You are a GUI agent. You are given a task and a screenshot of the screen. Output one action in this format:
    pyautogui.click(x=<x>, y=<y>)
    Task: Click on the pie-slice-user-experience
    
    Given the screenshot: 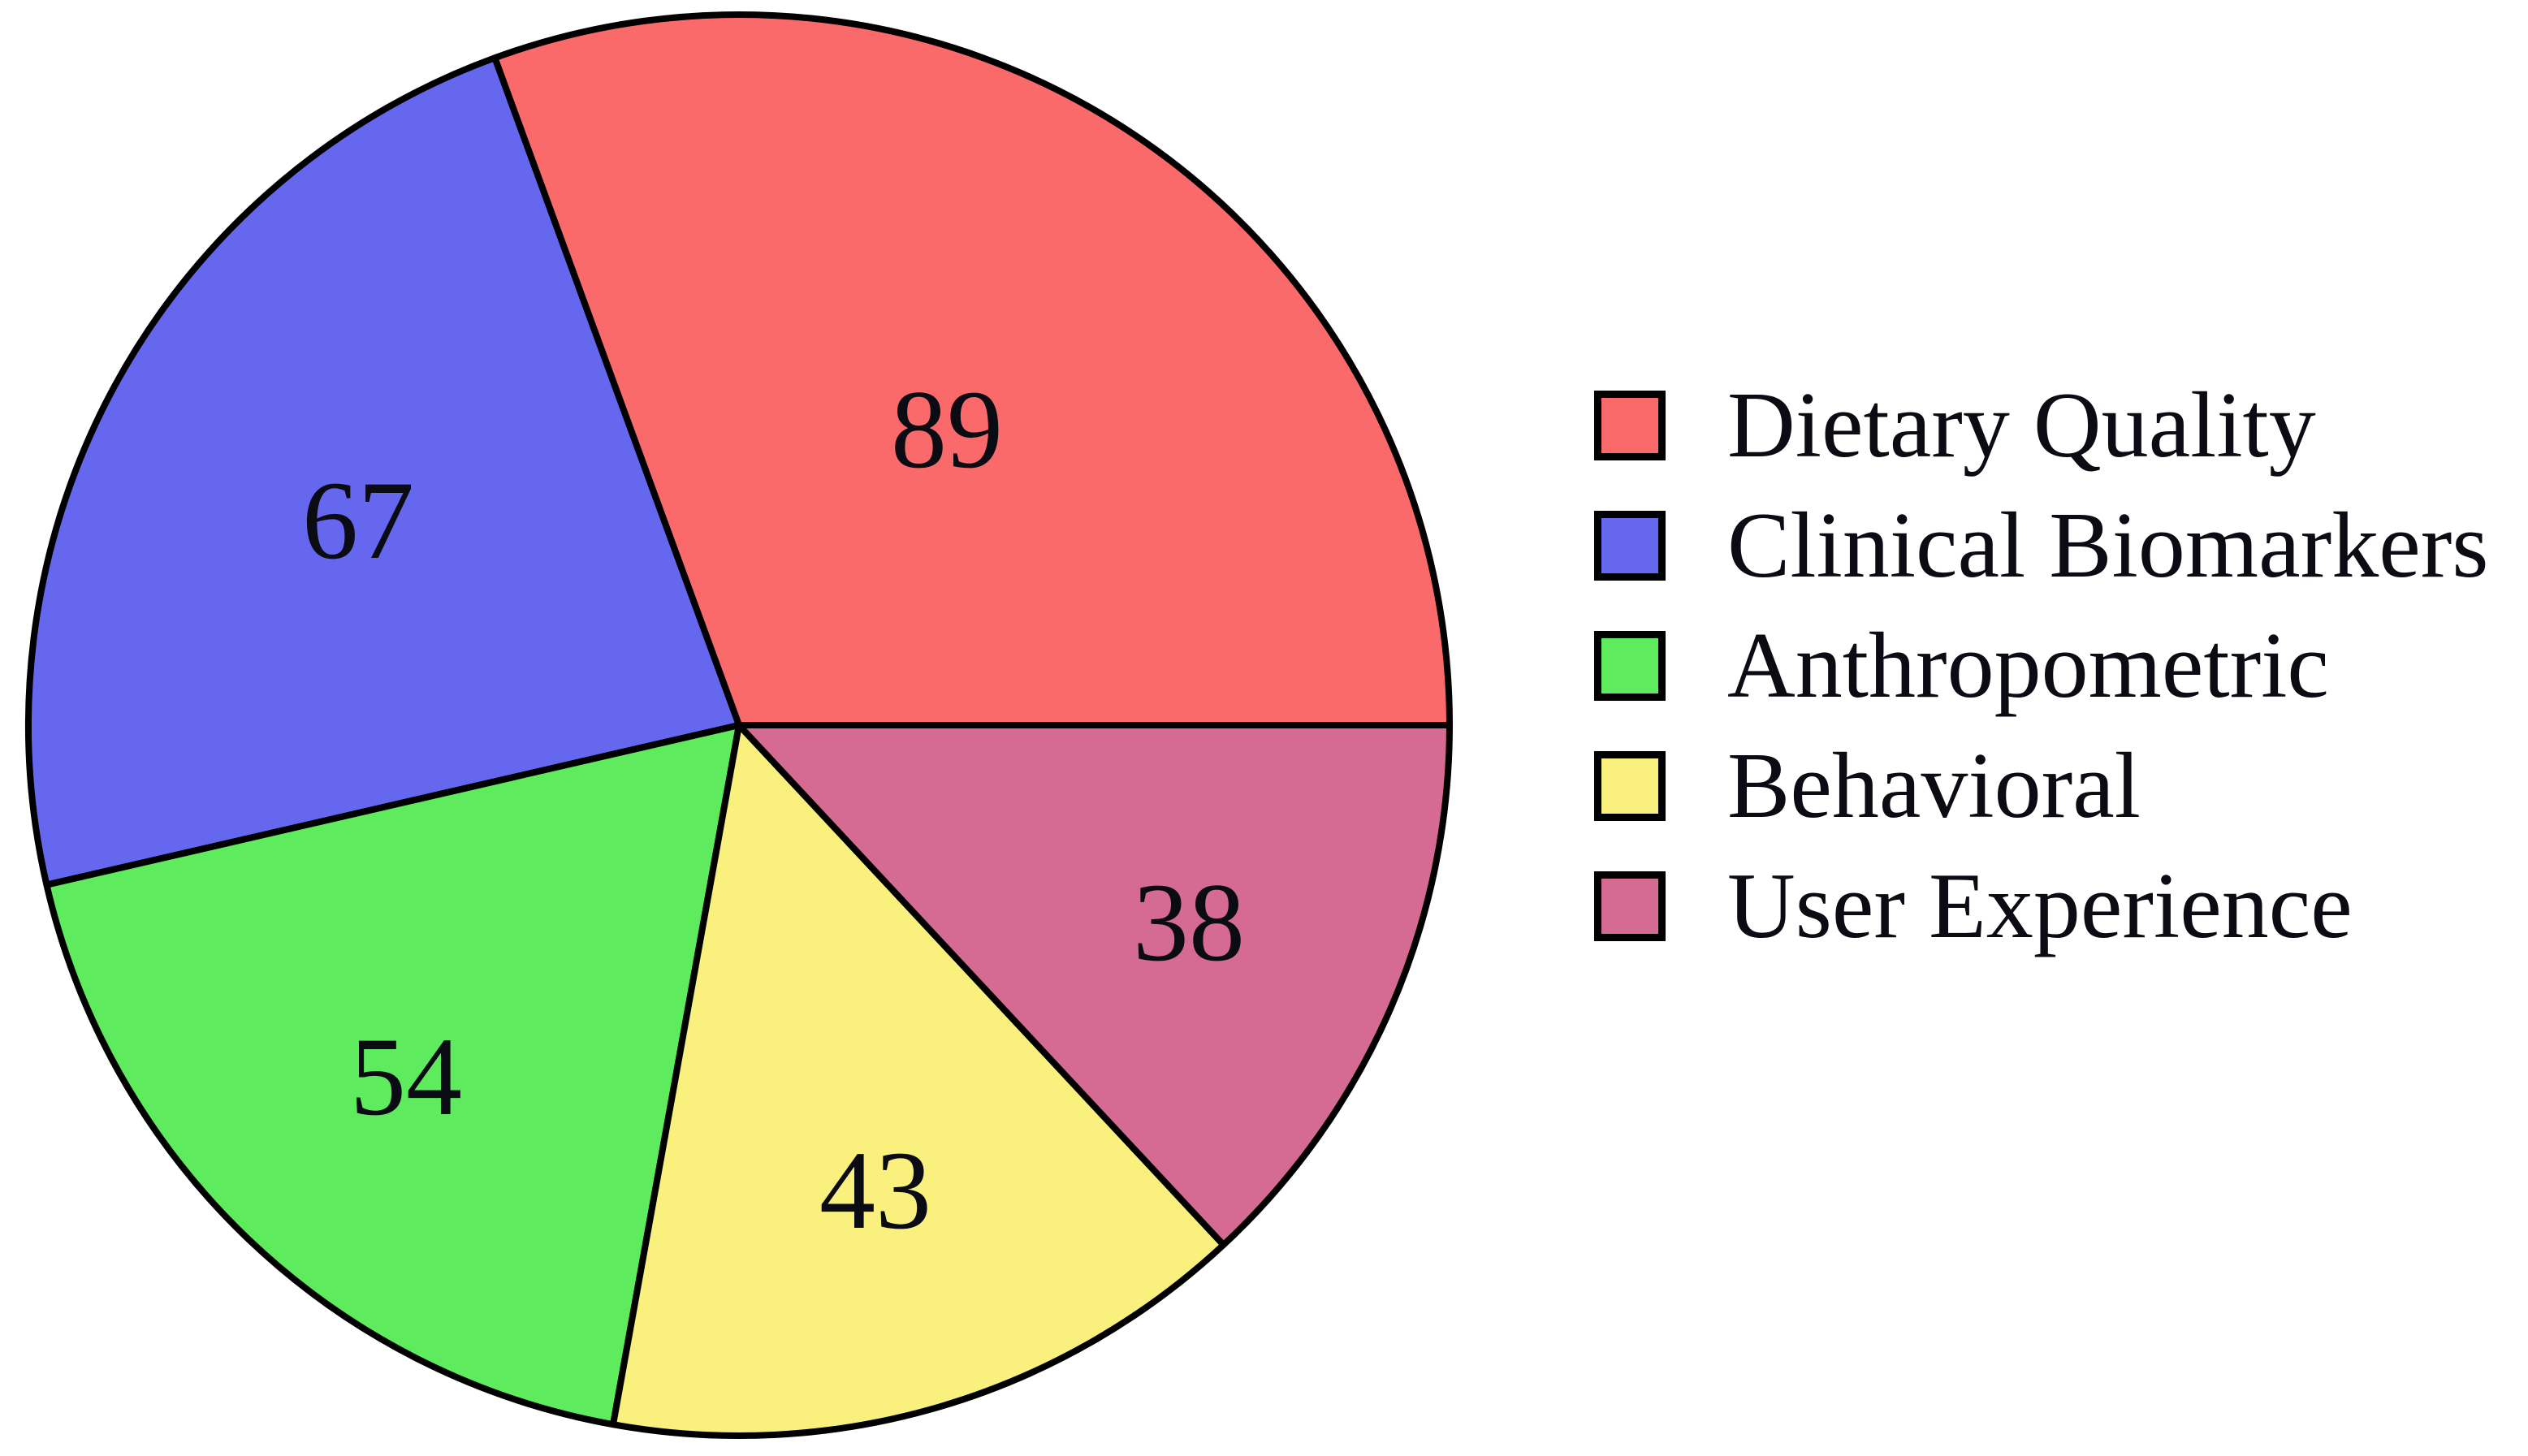 What is the action you would take?
    pyautogui.click(x=1094, y=985)
    